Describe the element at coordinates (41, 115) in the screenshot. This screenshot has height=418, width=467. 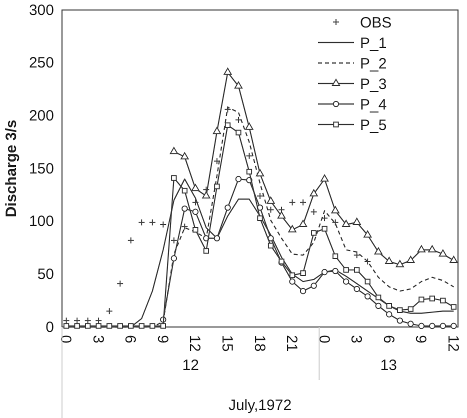
I see `y-tick-label: 200` at that location.